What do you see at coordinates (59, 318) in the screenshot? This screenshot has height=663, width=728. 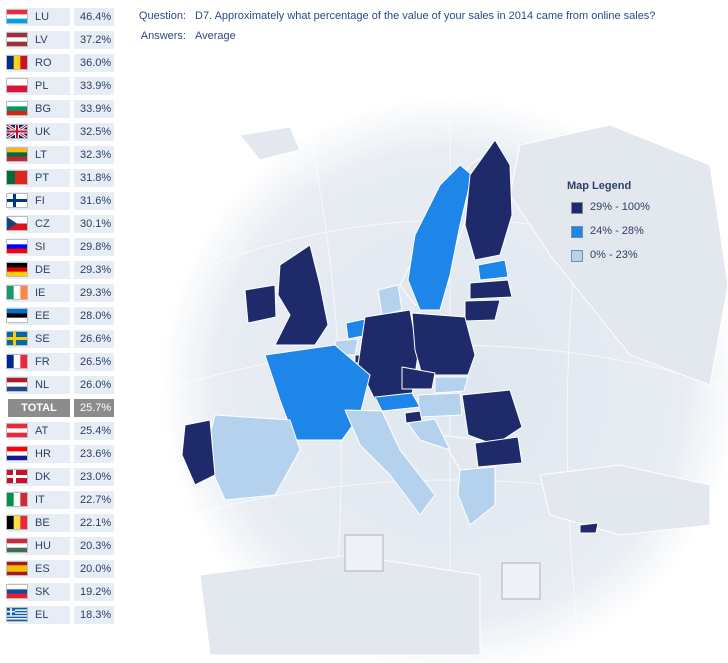 I see `country-row-ee: EE 28.0%` at bounding box center [59, 318].